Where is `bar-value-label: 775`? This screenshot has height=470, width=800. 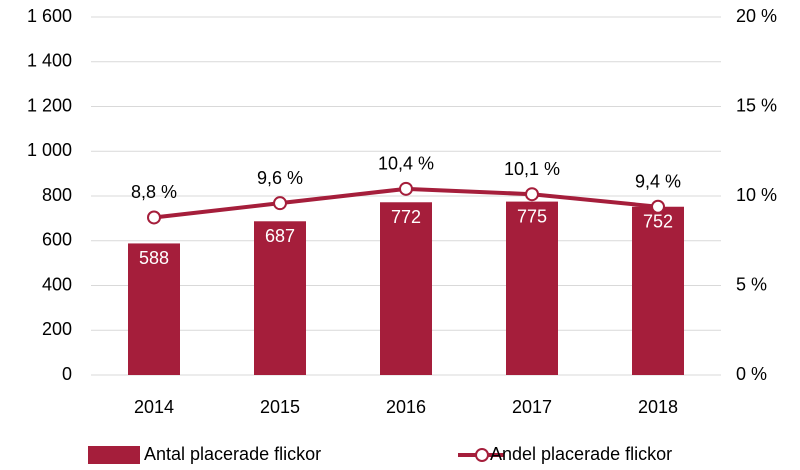 bar-value-label: 775 is located at coordinates (532, 216).